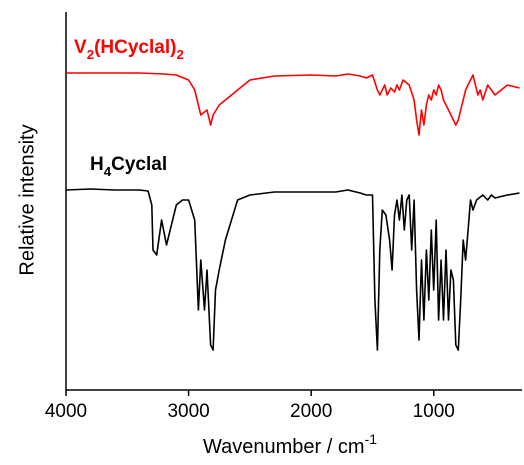 The image size is (524, 465). Describe the element at coordinates (311, 411) in the screenshot. I see `x-tick-label: 2000` at that location.